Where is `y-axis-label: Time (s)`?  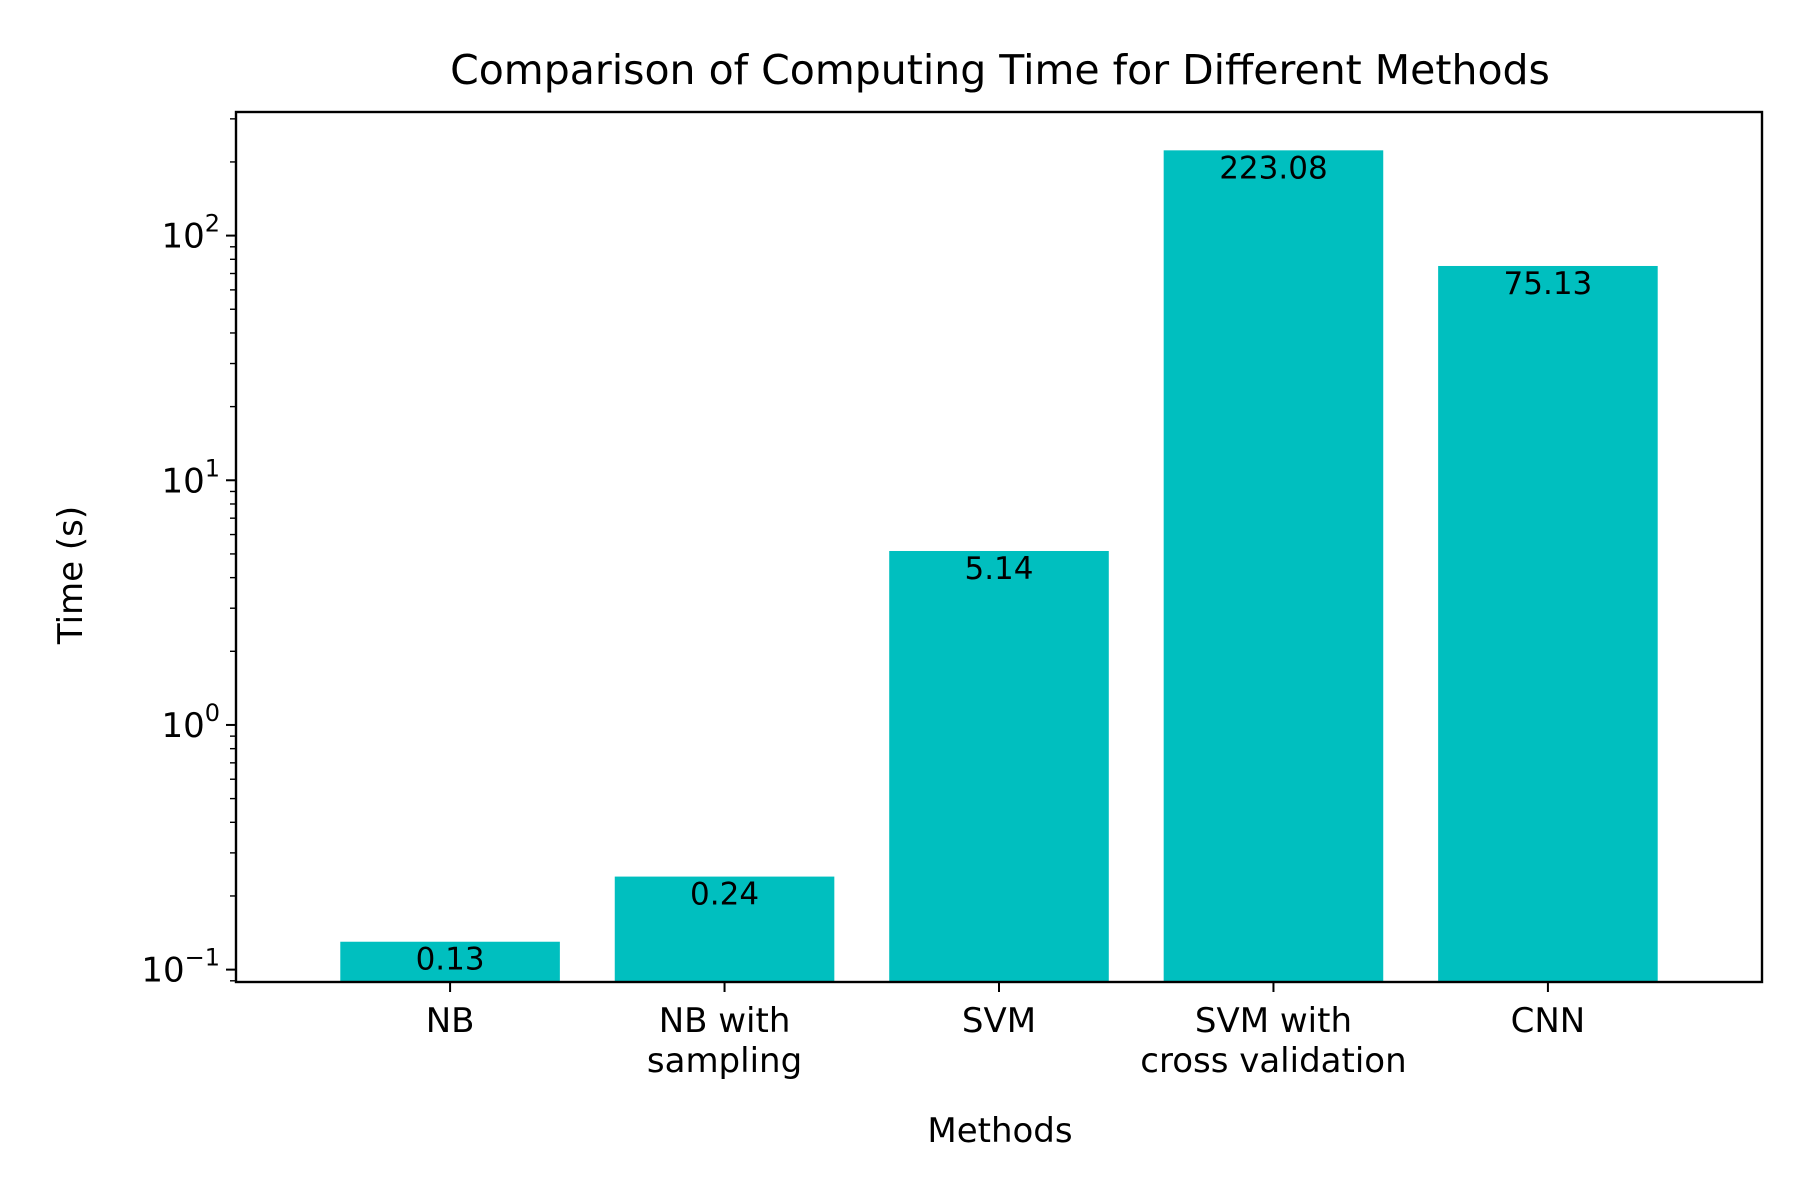 y-axis-label: Time (s) is located at coordinates (71, 575).